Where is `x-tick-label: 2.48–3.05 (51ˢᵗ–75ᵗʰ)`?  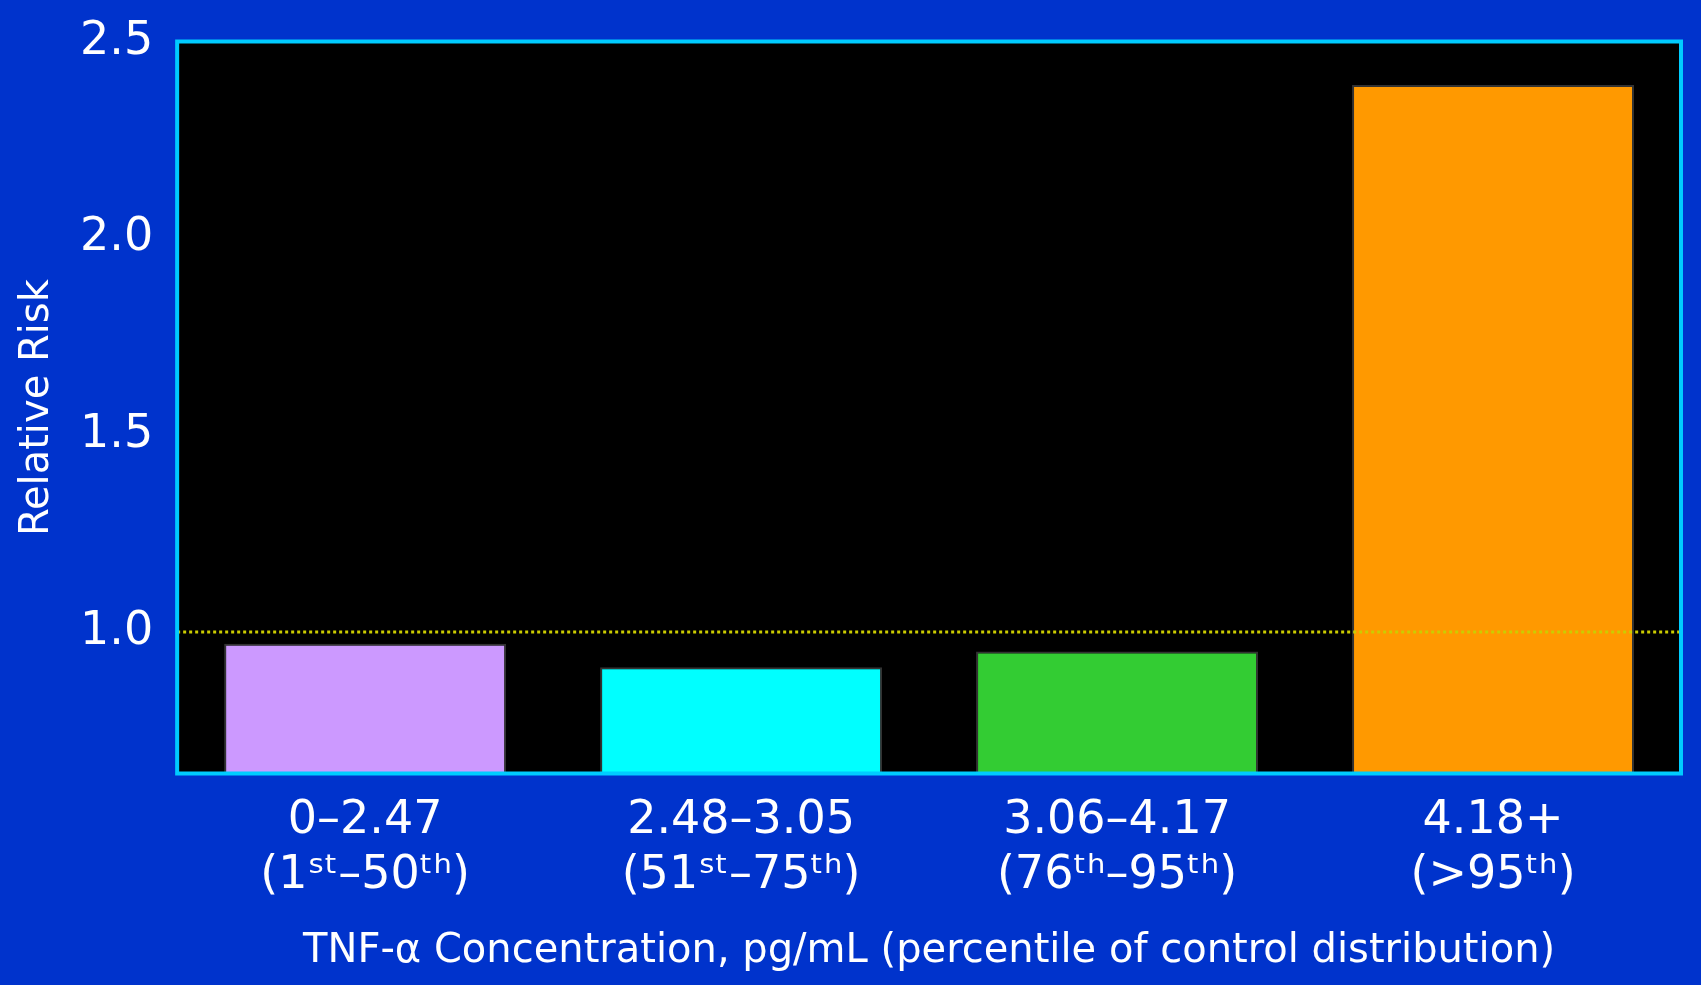 x-tick-label: 2.48–3.05 (51ˢᵗ–75ᵗʰ) is located at coordinates (741, 845).